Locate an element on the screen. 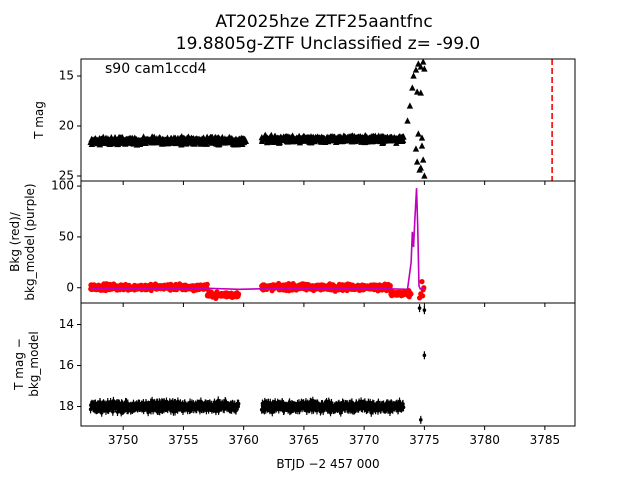 The height and width of the screenshot is (480, 640). tmag-y-ticks: 15 20 25 is located at coordinates (70, 126).